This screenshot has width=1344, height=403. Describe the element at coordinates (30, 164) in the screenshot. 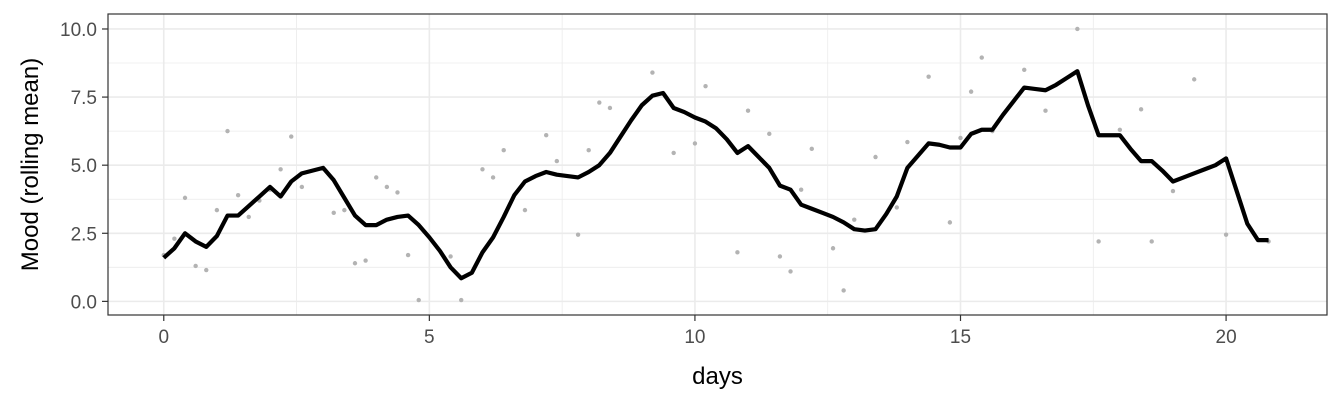

I see `y-axis-title: Mood (rolling mean)` at that location.